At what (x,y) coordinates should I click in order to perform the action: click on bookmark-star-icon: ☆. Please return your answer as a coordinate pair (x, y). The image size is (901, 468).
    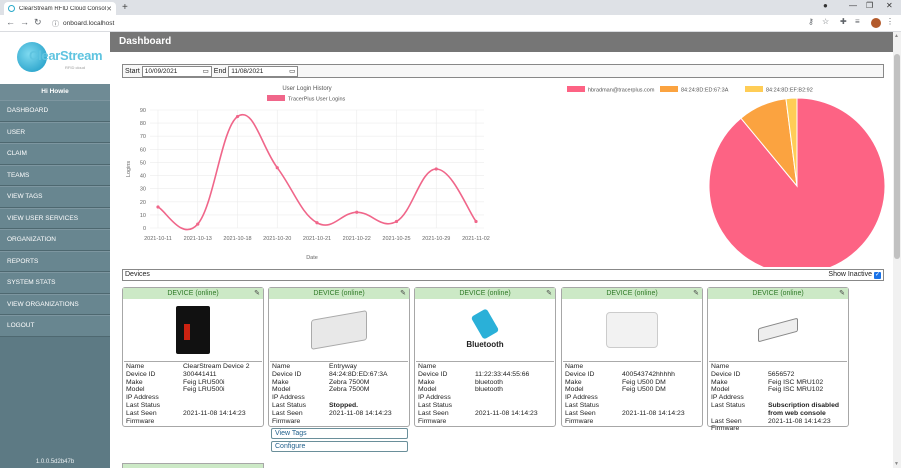
    Looking at the image, I should click on (826, 21).